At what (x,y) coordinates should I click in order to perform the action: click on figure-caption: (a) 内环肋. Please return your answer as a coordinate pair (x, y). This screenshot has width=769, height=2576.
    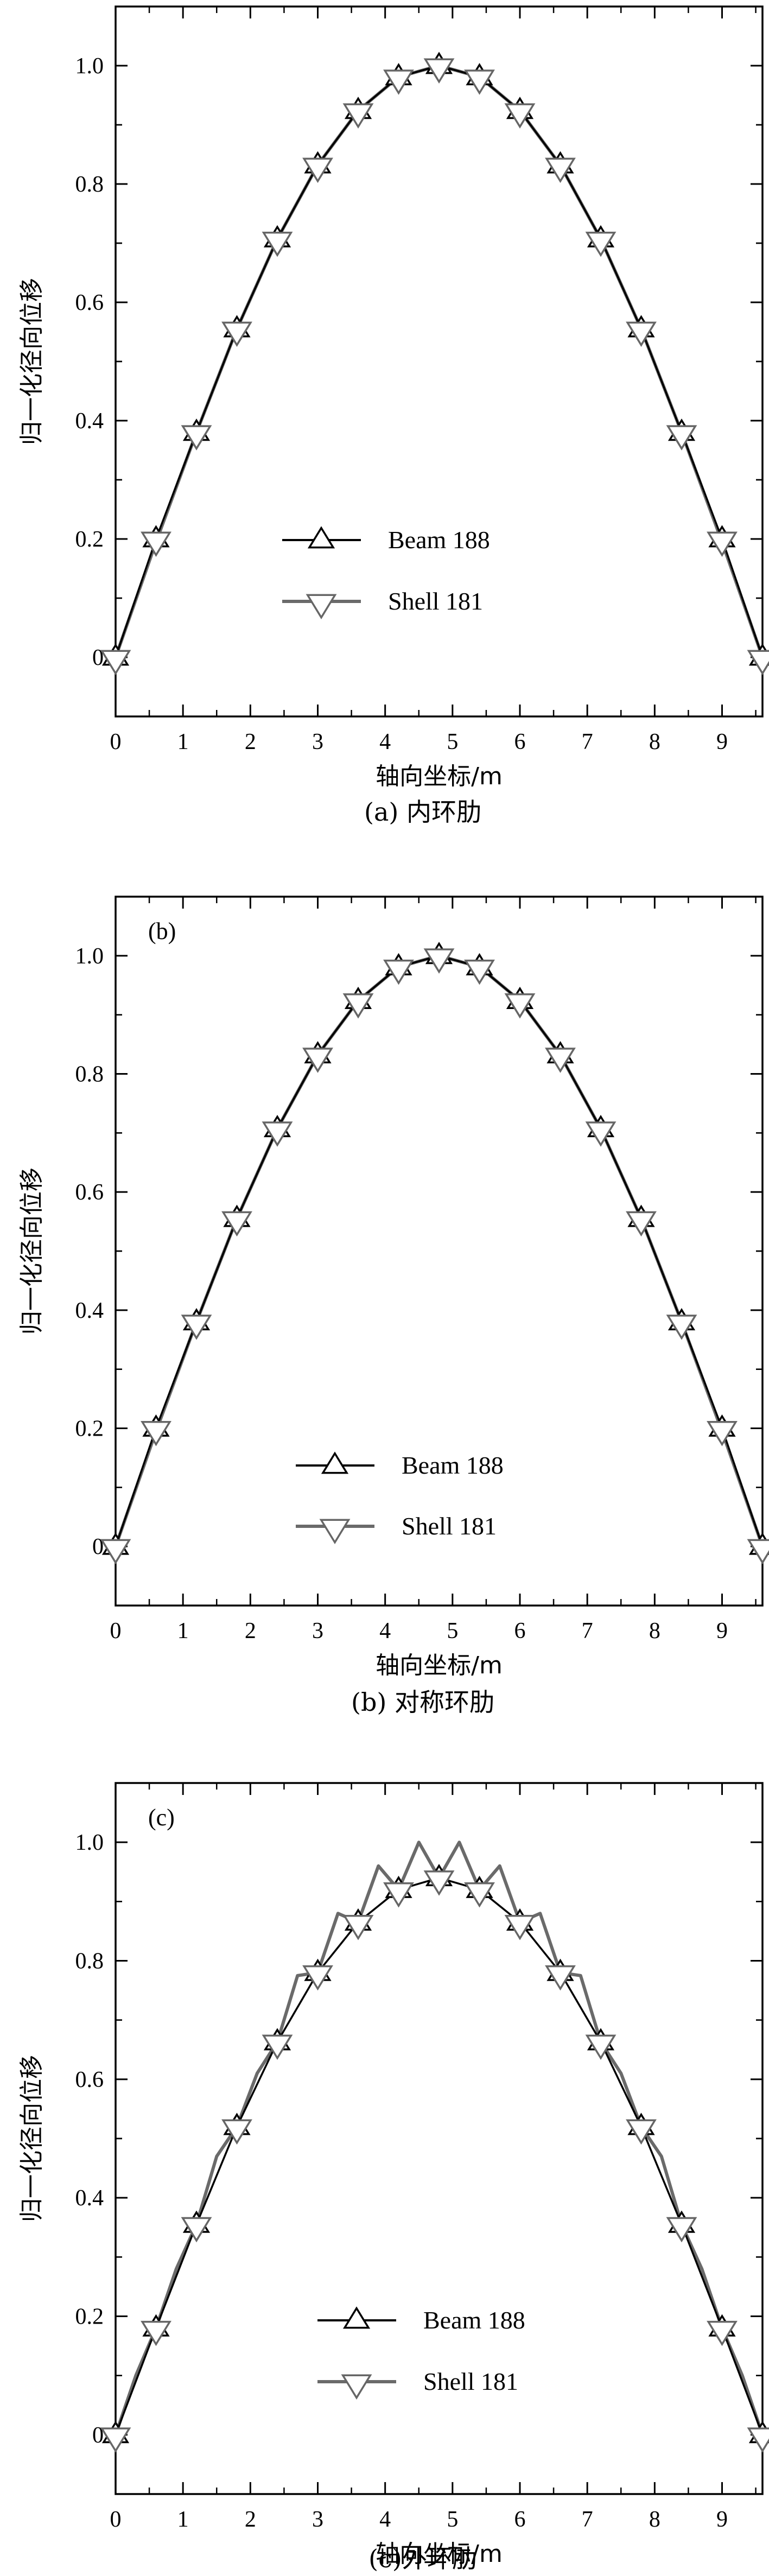
    Looking at the image, I should click on (422, 812).